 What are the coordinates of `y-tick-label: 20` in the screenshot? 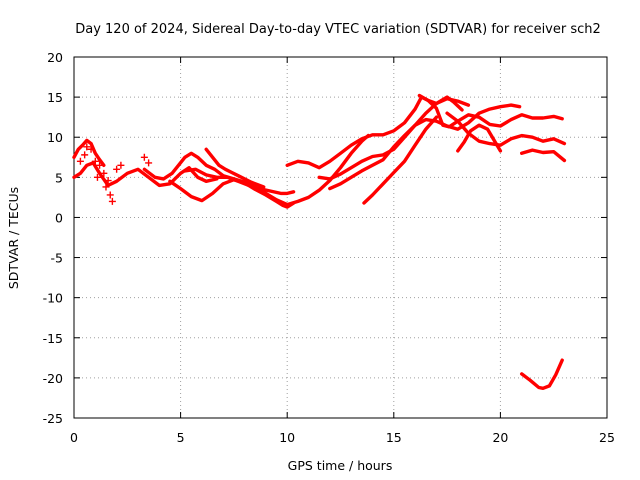 It's located at (55, 57).